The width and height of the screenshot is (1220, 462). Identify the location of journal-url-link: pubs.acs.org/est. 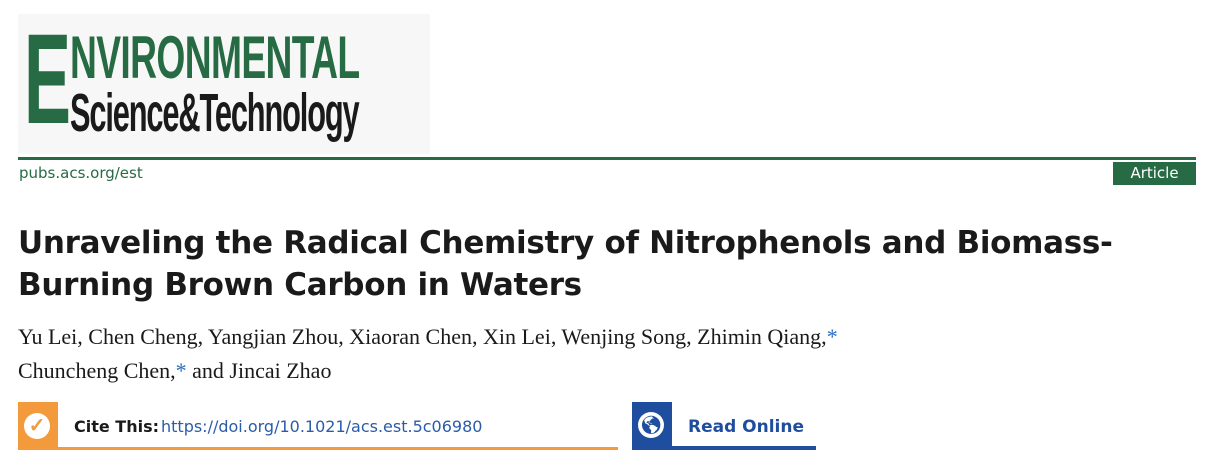
(81, 173).